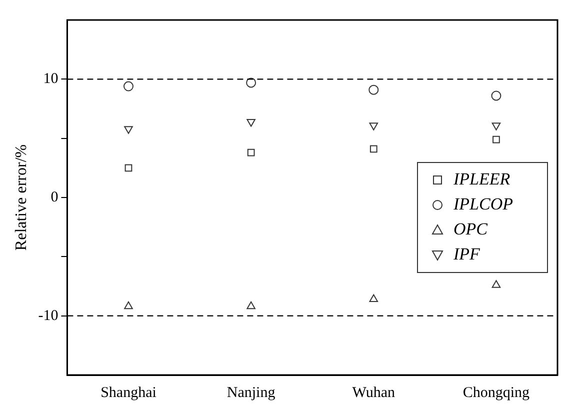 This screenshot has height=413, width=571. Describe the element at coordinates (251, 392) in the screenshot. I see `x-tick-label: Nanjing` at that location.